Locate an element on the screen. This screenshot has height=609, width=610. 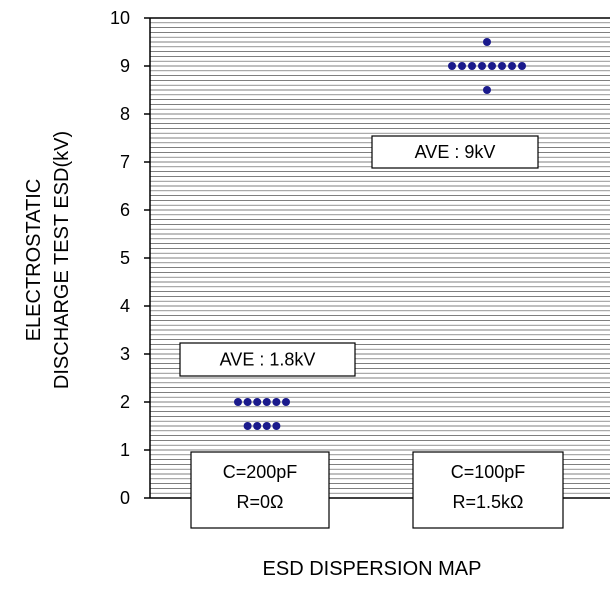
average-label: AVE : 9kV is located at coordinates (455, 152).